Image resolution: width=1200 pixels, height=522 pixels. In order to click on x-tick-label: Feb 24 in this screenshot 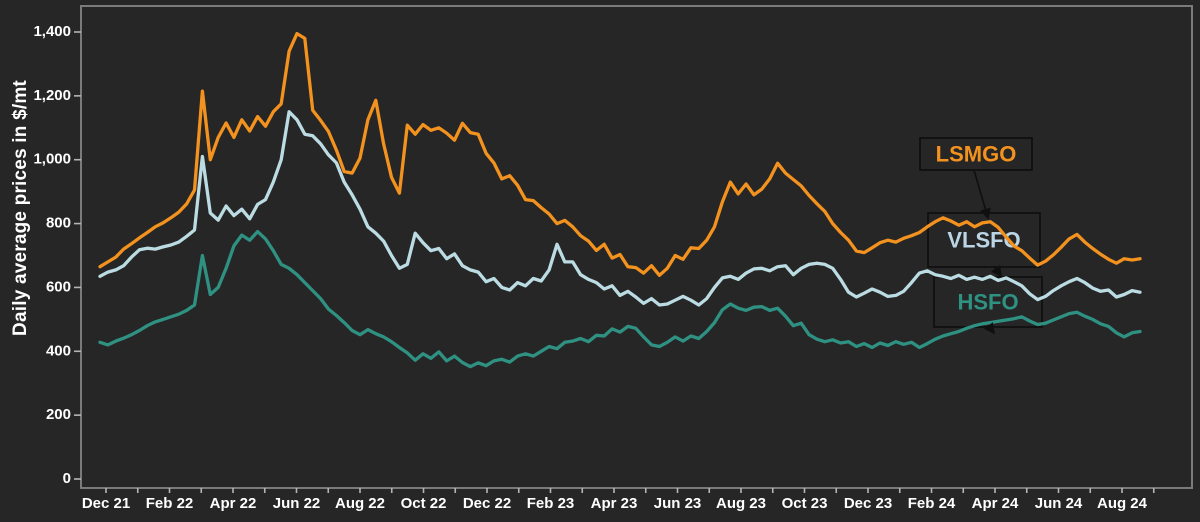, I will do `click(932, 503)`.